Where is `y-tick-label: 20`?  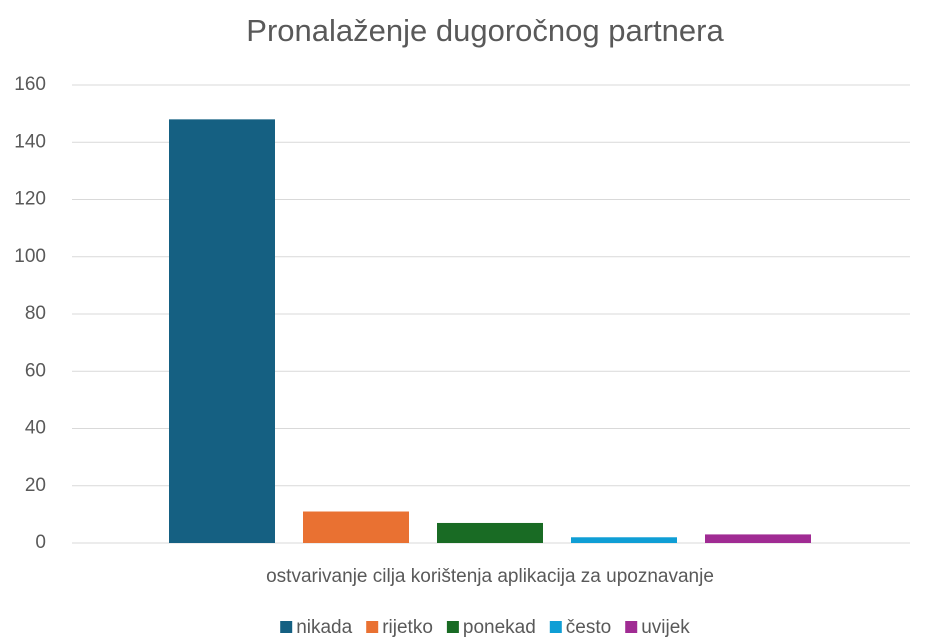
y-tick-label: 20 is located at coordinates (35, 485).